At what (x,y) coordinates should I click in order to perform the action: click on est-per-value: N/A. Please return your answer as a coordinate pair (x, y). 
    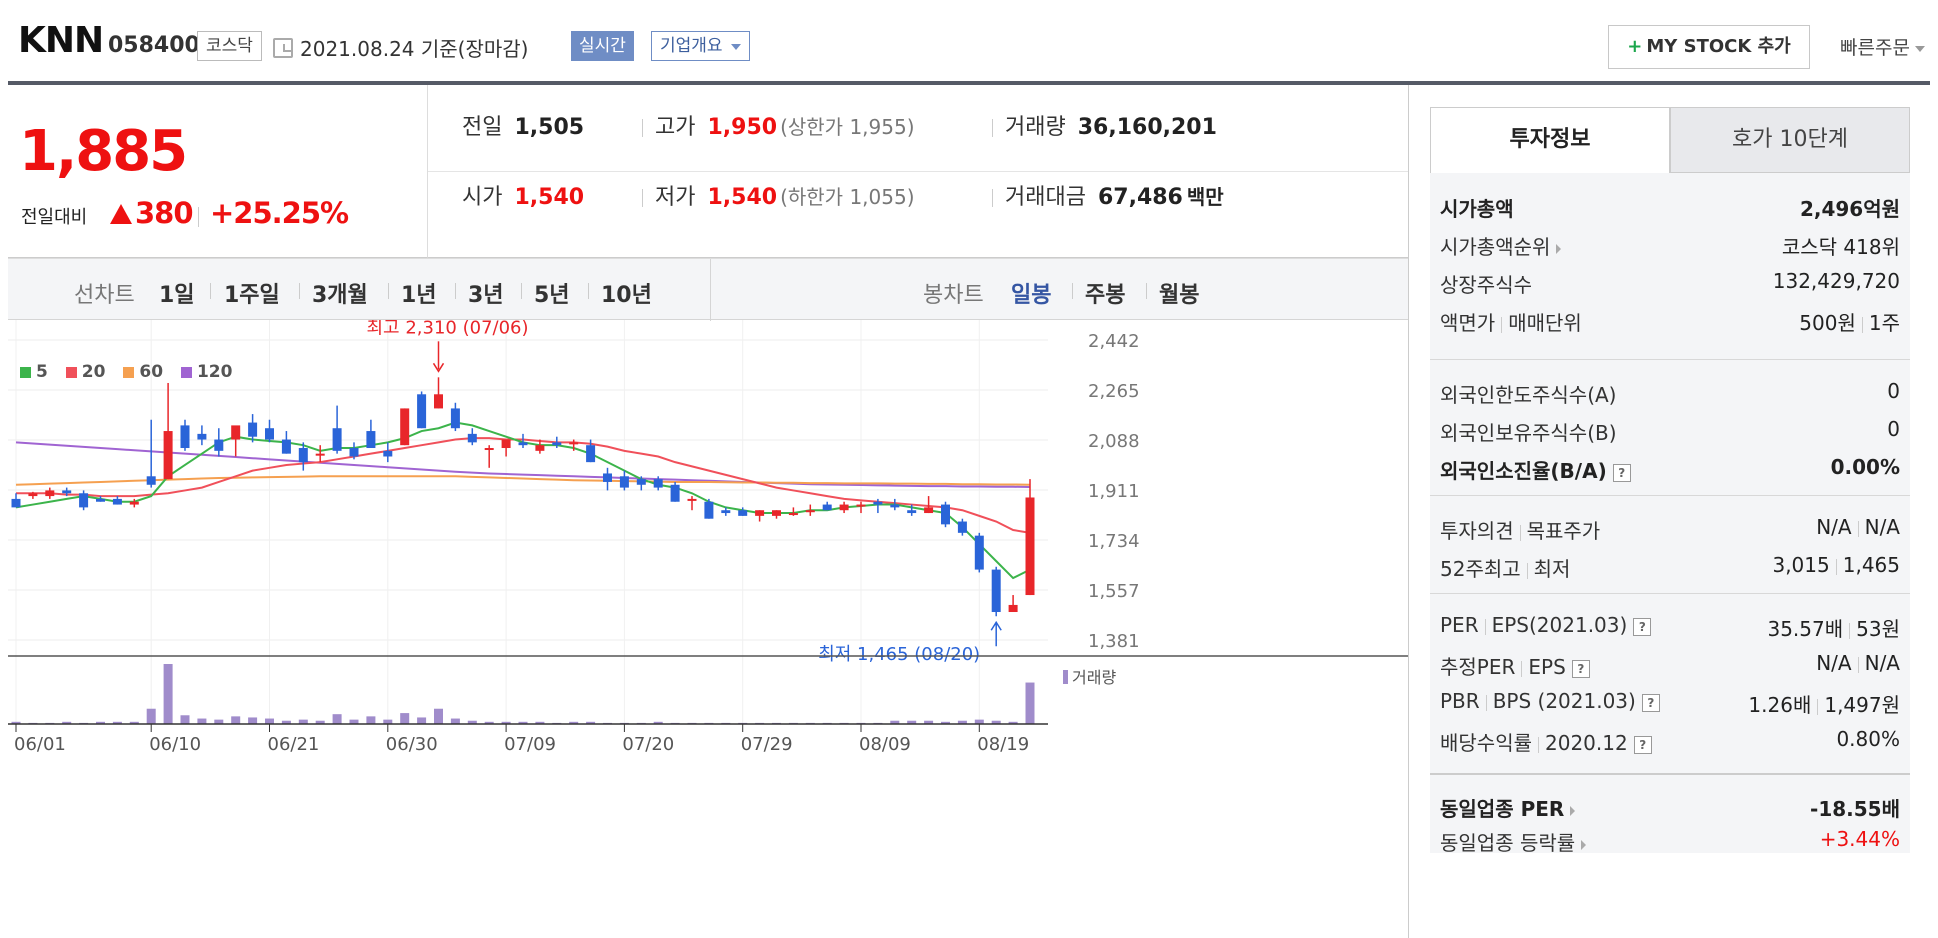
    Looking at the image, I should click on (1834, 663).